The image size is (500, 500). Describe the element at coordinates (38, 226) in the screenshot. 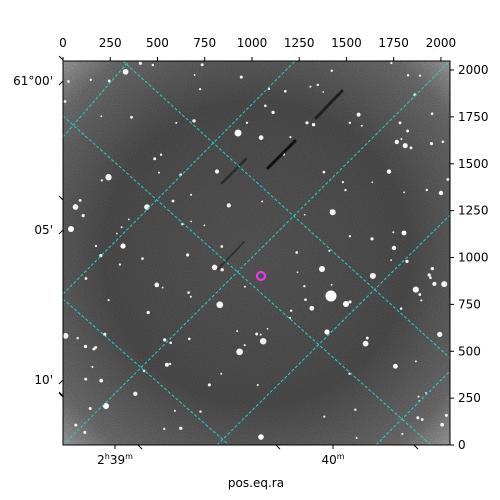

I see `dec-axis: 61°00' 05' 10'` at that location.